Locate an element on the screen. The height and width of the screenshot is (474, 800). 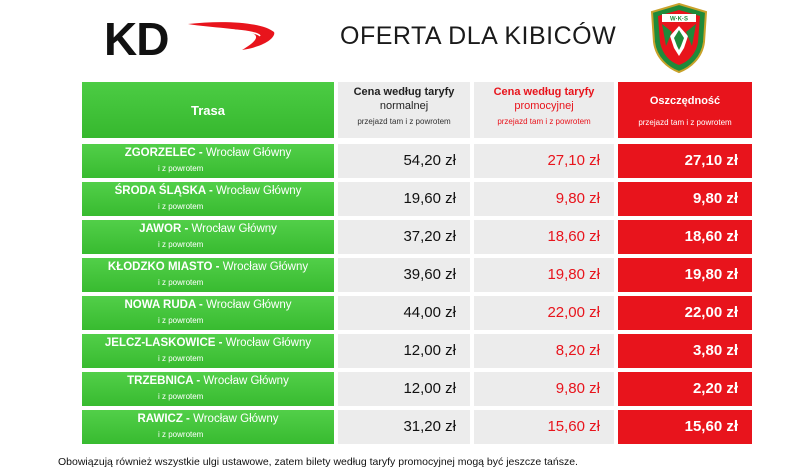
savings-amount: 3,80 zł is located at coordinates (685, 351).